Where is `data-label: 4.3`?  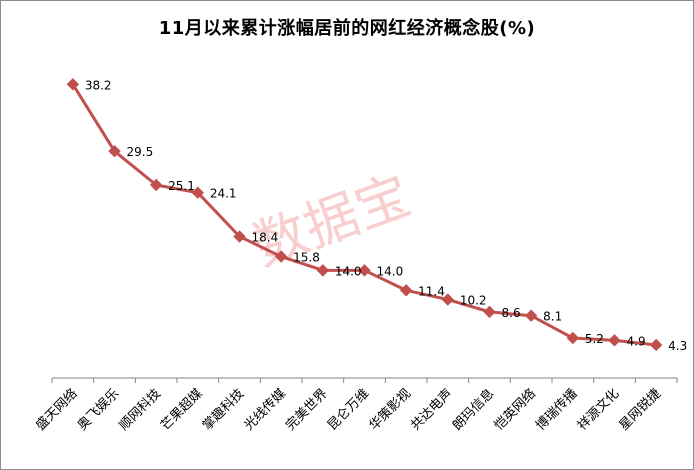 data-label: 4.3 is located at coordinates (677, 346).